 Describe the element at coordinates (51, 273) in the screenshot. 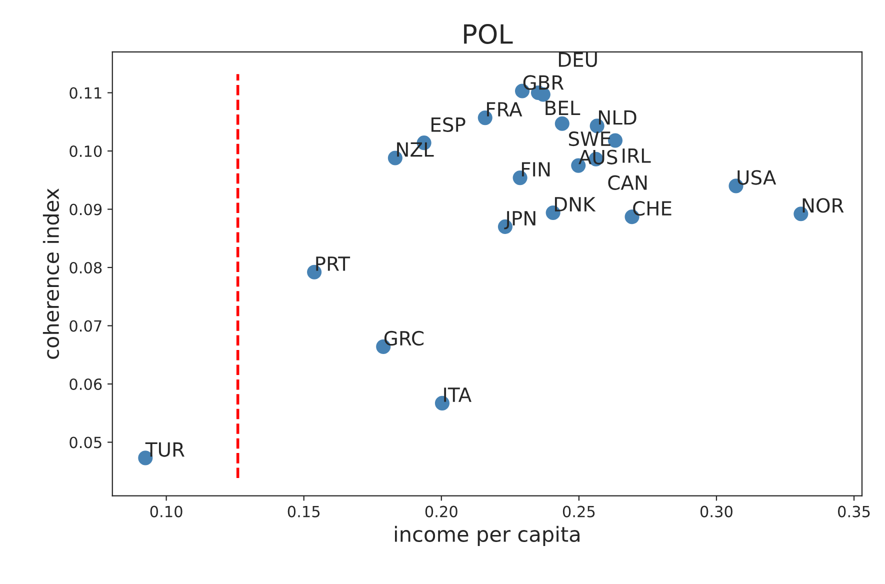

I see `y-axis-title: coherence index` at that location.